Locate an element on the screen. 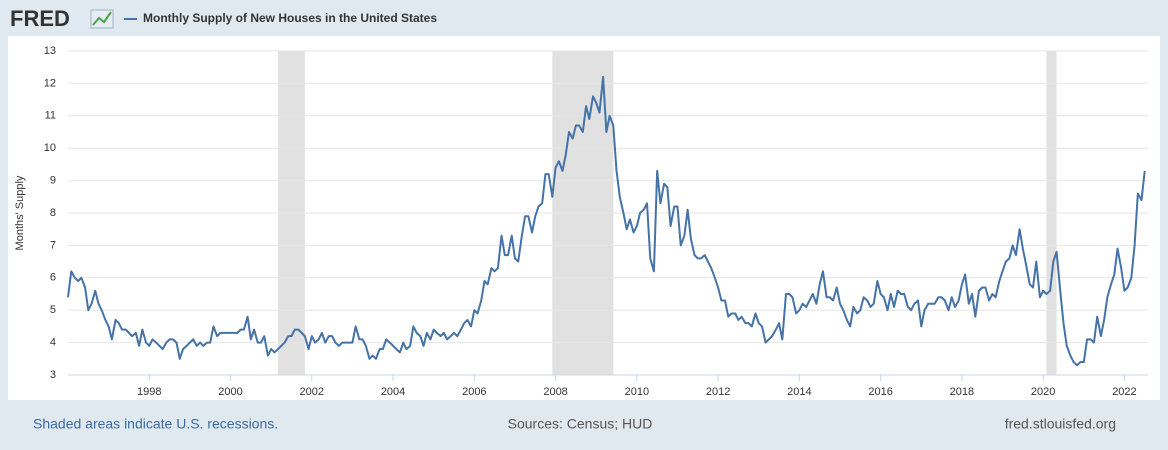  x-tick-label: 2012 is located at coordinates (718, 392).